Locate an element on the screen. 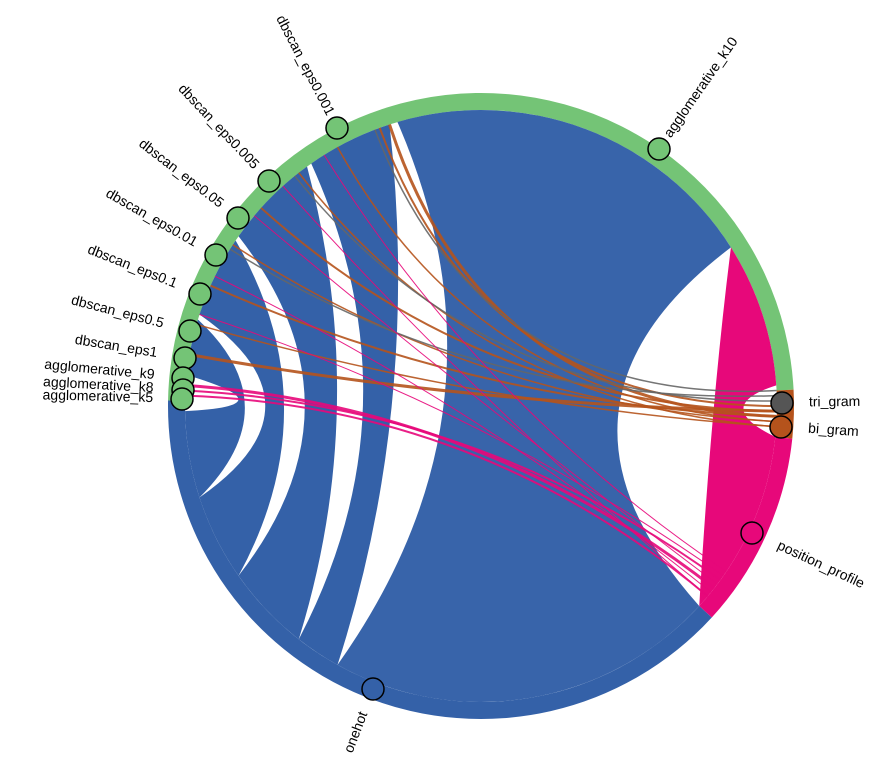 The image size is (870, 763). node-label: bi_gram is located at coordinates (834, 429).